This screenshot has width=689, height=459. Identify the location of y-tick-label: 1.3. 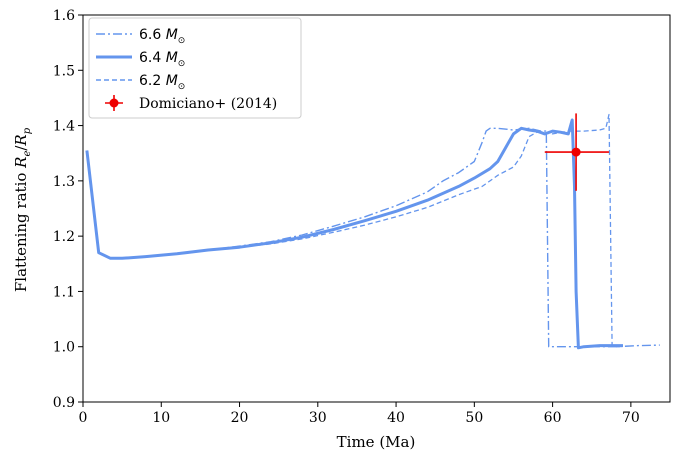
(64, 182).